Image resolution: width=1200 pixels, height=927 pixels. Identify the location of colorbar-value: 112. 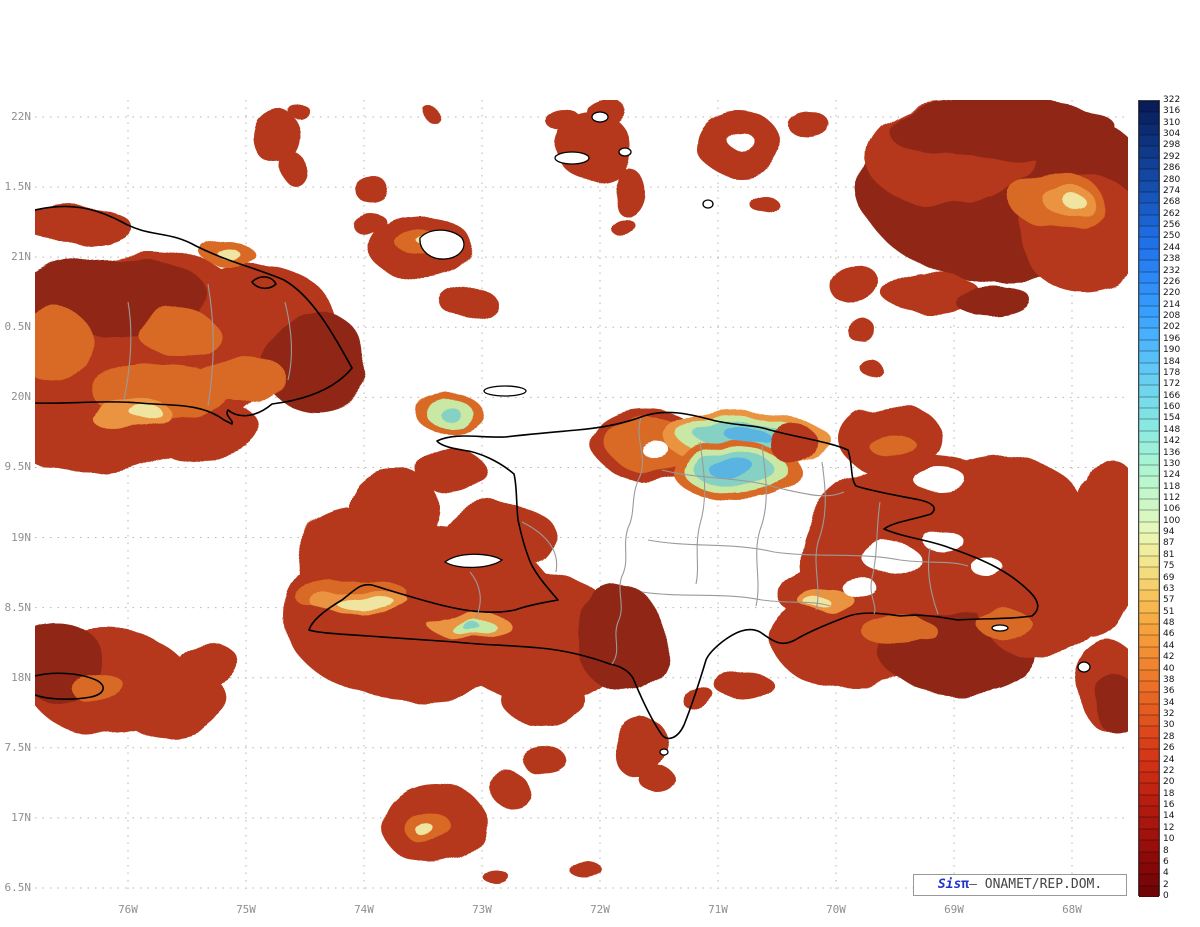
(1172, 498).